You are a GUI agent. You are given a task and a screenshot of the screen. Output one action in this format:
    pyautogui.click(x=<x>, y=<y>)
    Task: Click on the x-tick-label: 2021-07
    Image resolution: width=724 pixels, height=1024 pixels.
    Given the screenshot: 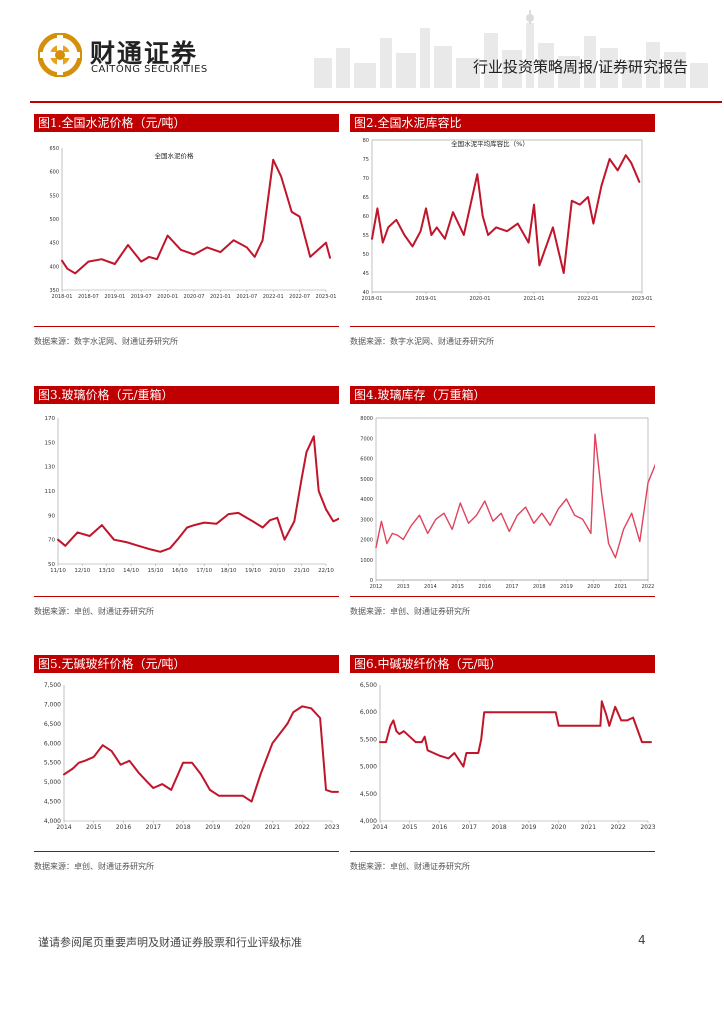 What is the action you would take?
    pyautogui.click(x=246, y=297)
    